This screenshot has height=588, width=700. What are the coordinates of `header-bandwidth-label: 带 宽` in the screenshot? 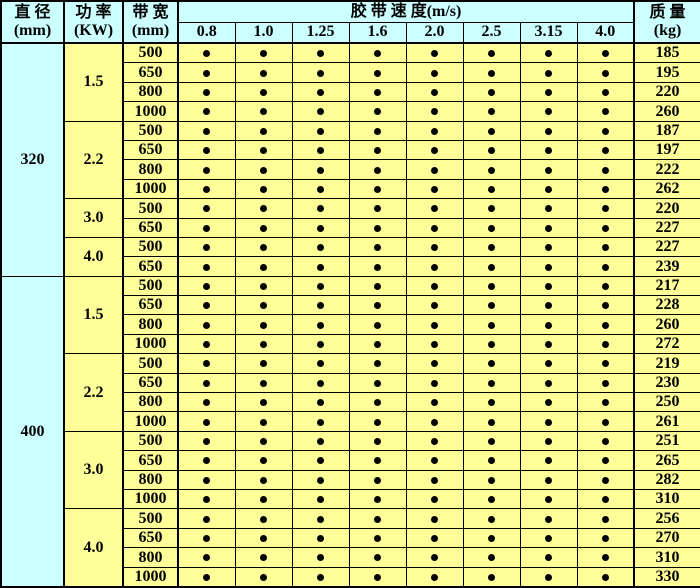 It's located at (150, 13).